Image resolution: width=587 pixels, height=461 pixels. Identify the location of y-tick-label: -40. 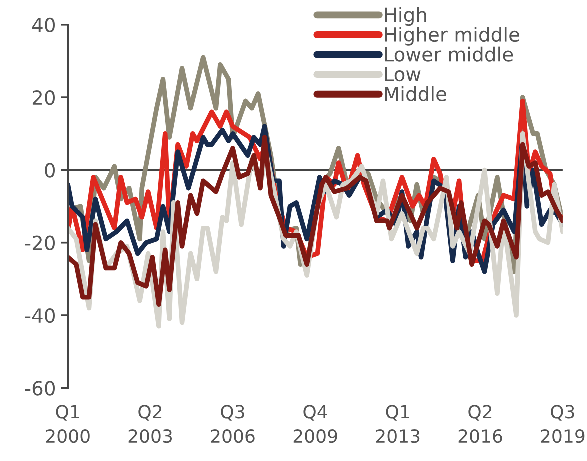
(40, 316).